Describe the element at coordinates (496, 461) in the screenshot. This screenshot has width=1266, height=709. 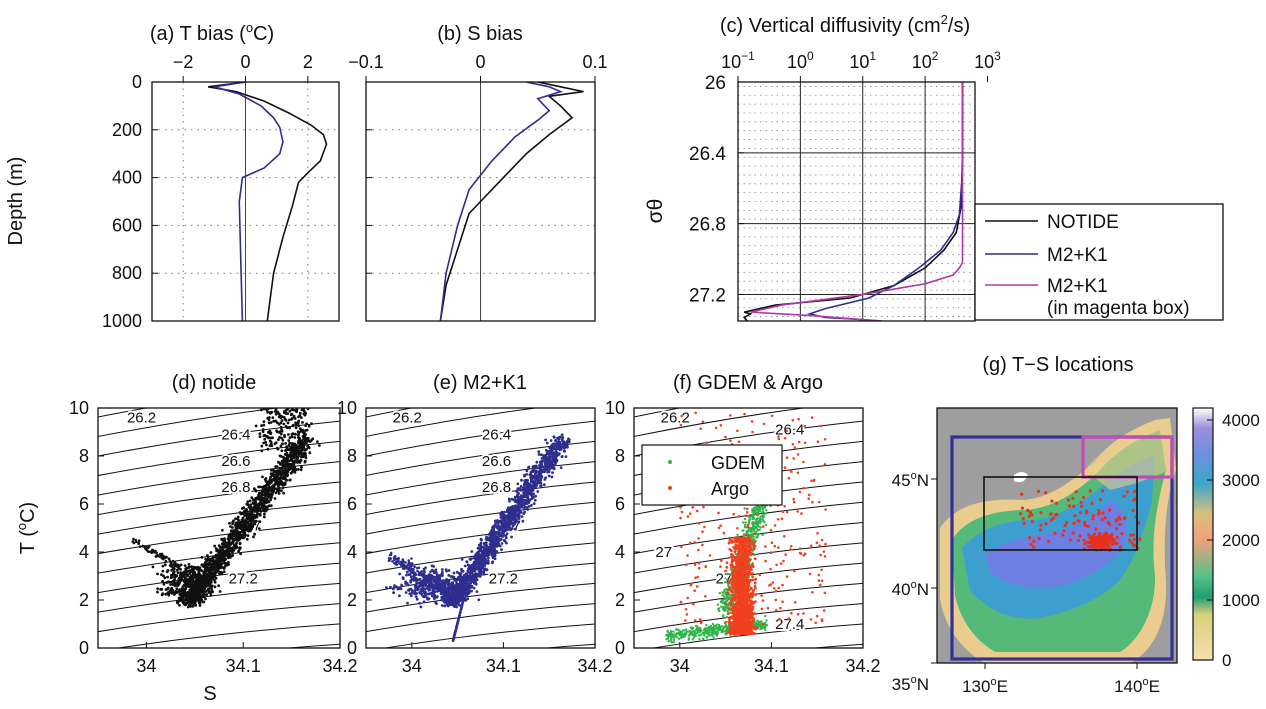
I see `isopycnal-label: 26.6` at that location.